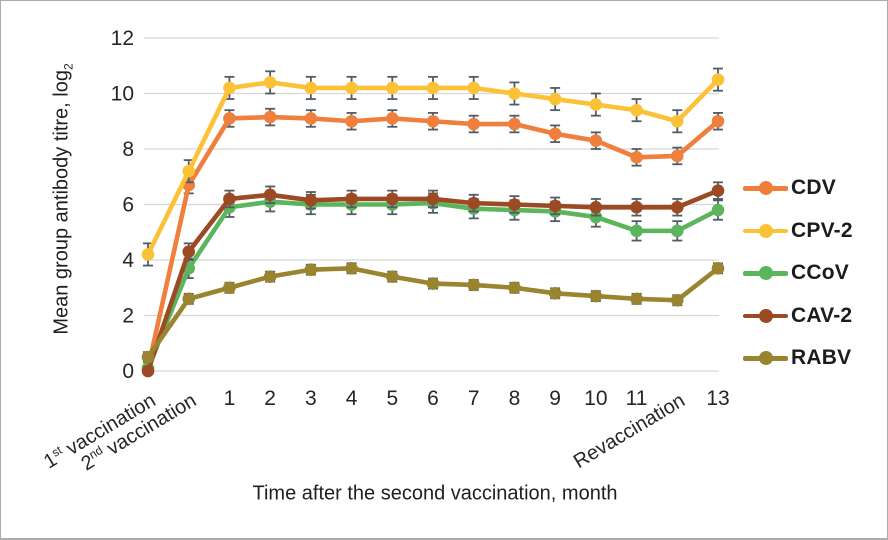  Describe the element at coordinates (433, 313) in the screenshot. I see `series-rabv` at that location.